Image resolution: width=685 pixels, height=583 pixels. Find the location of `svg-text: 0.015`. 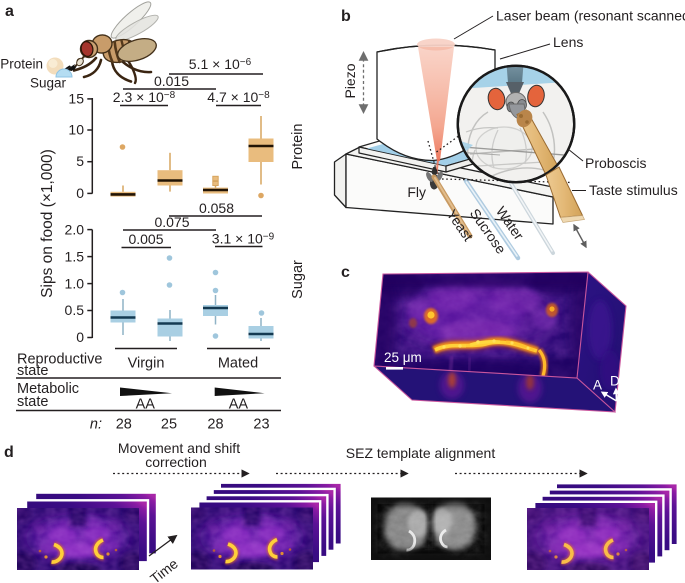

svg-text: 0.015 is located at coordinates (171, 81).